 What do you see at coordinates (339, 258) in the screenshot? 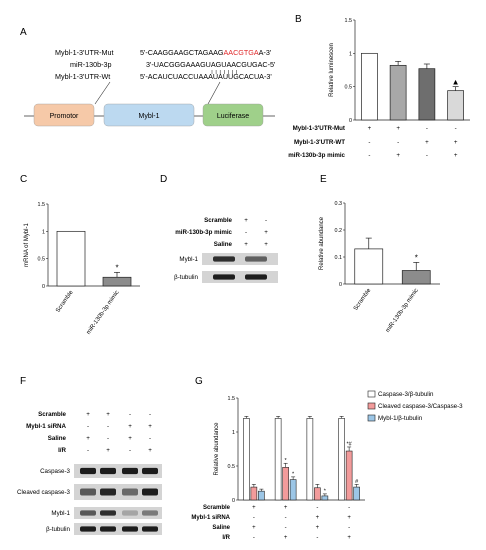
I see `y-tick-label: 0.1` at bounding box center [339, 258].